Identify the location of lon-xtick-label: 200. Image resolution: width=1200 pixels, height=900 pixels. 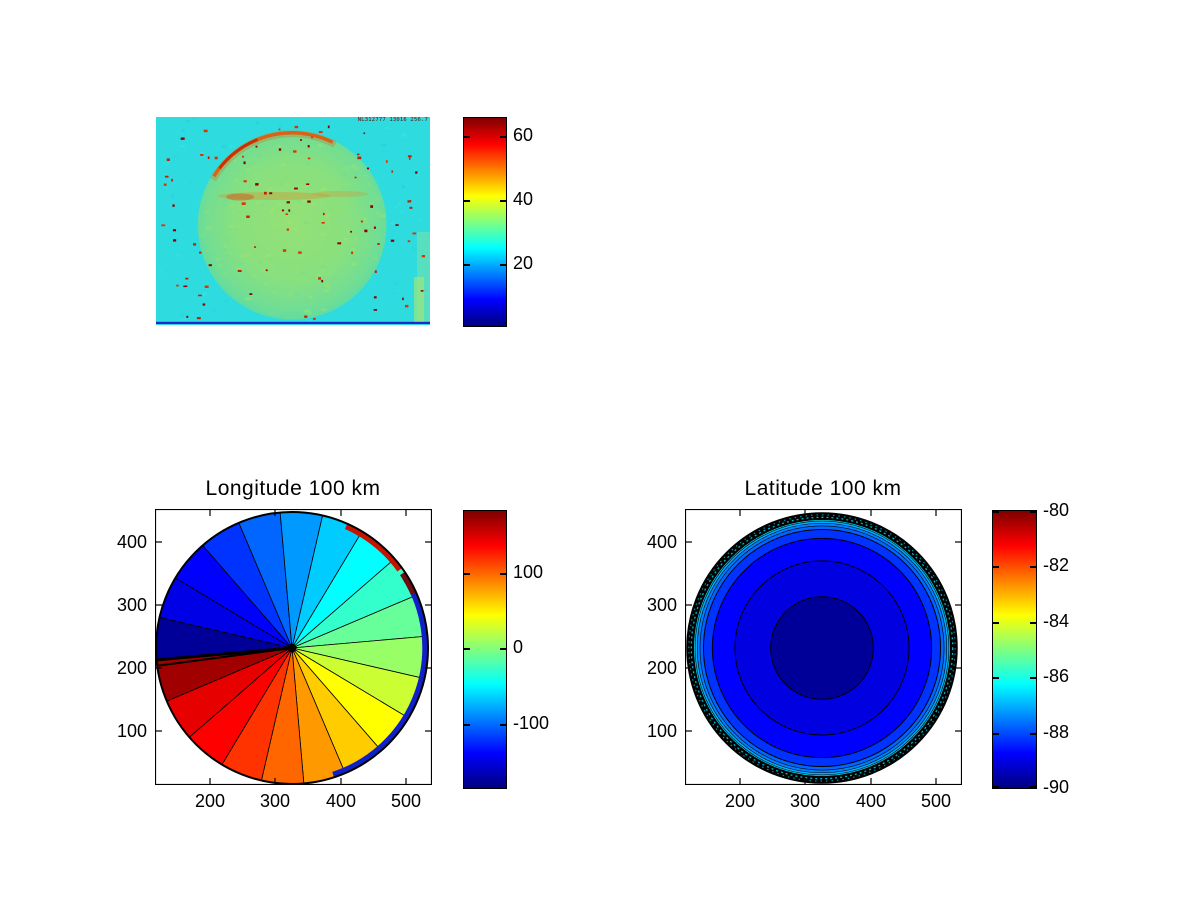
(210, 801).